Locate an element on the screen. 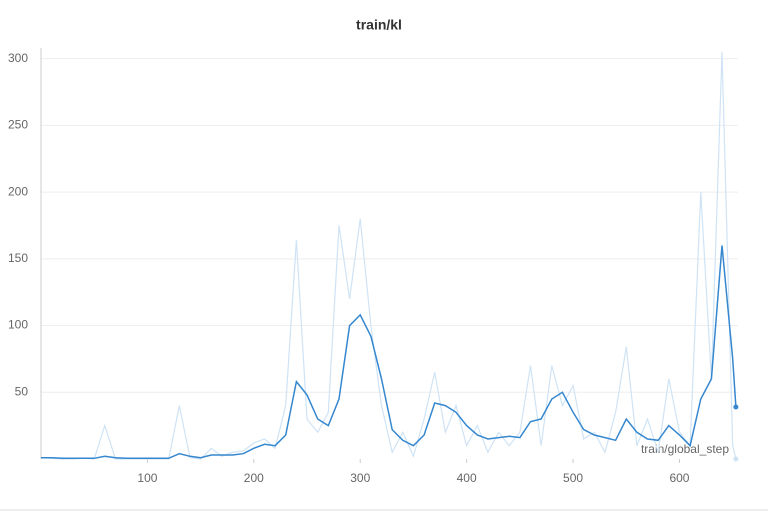 Image resolution: width=768 pixels, height=517 pixels. x-tick-label: 100 is located at coordinates (147, 478).